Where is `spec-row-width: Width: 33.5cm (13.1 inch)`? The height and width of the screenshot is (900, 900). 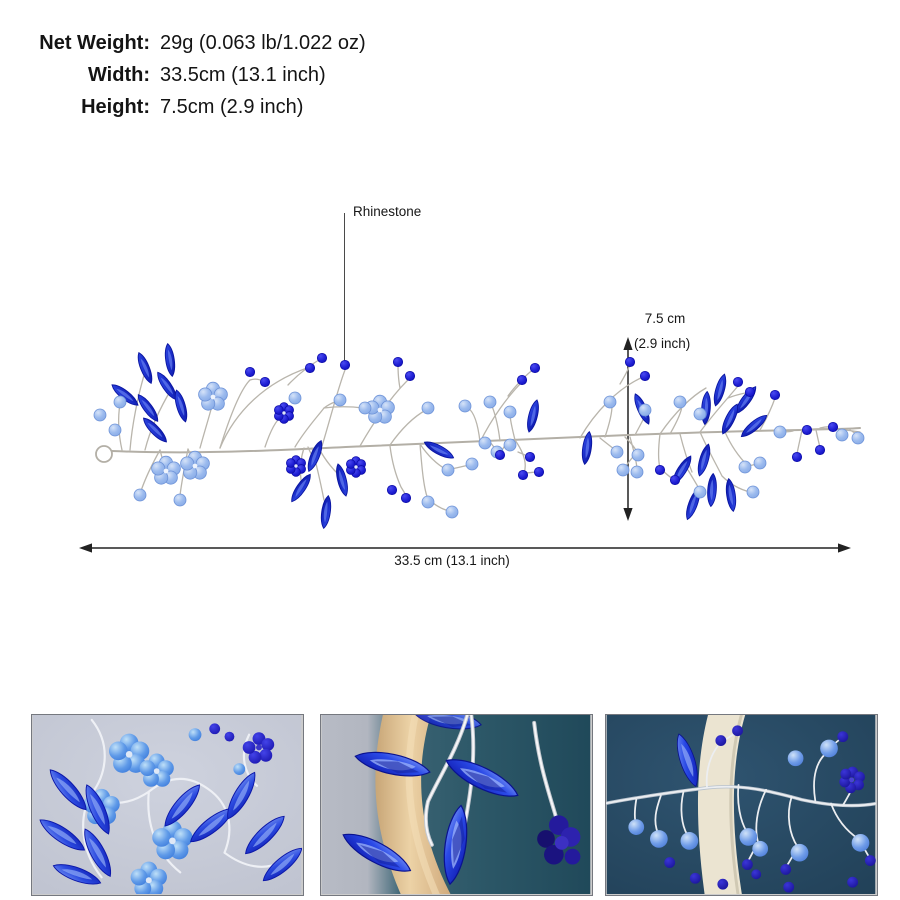
spec-row-width: Width: 33.5cm (13.1 inch) is located at coordinates (197, 75).